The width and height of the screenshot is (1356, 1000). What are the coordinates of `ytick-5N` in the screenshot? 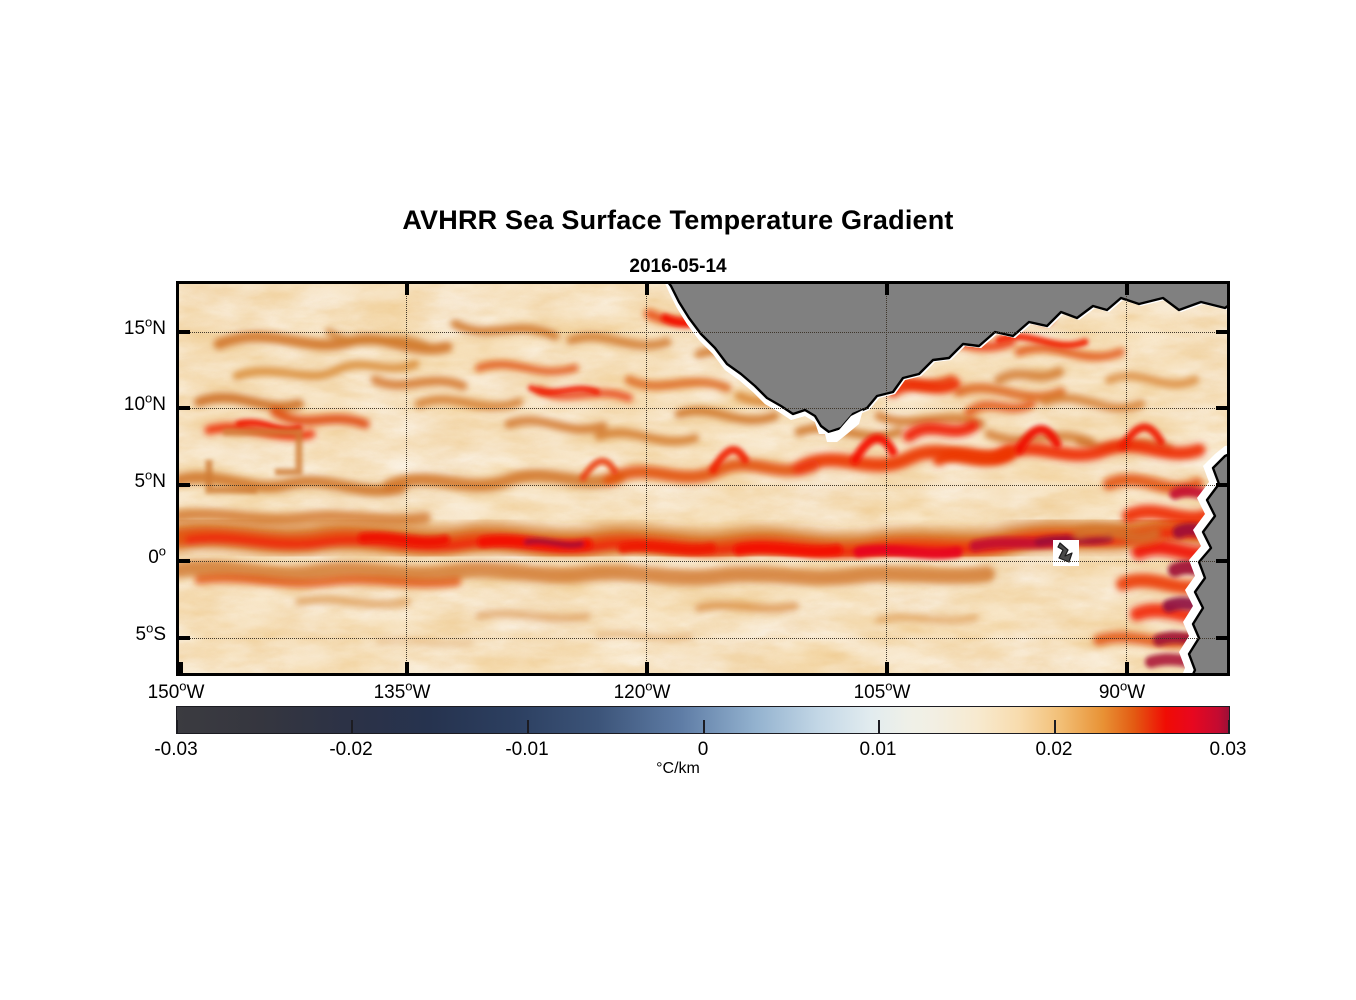 It's located at (184, 485).